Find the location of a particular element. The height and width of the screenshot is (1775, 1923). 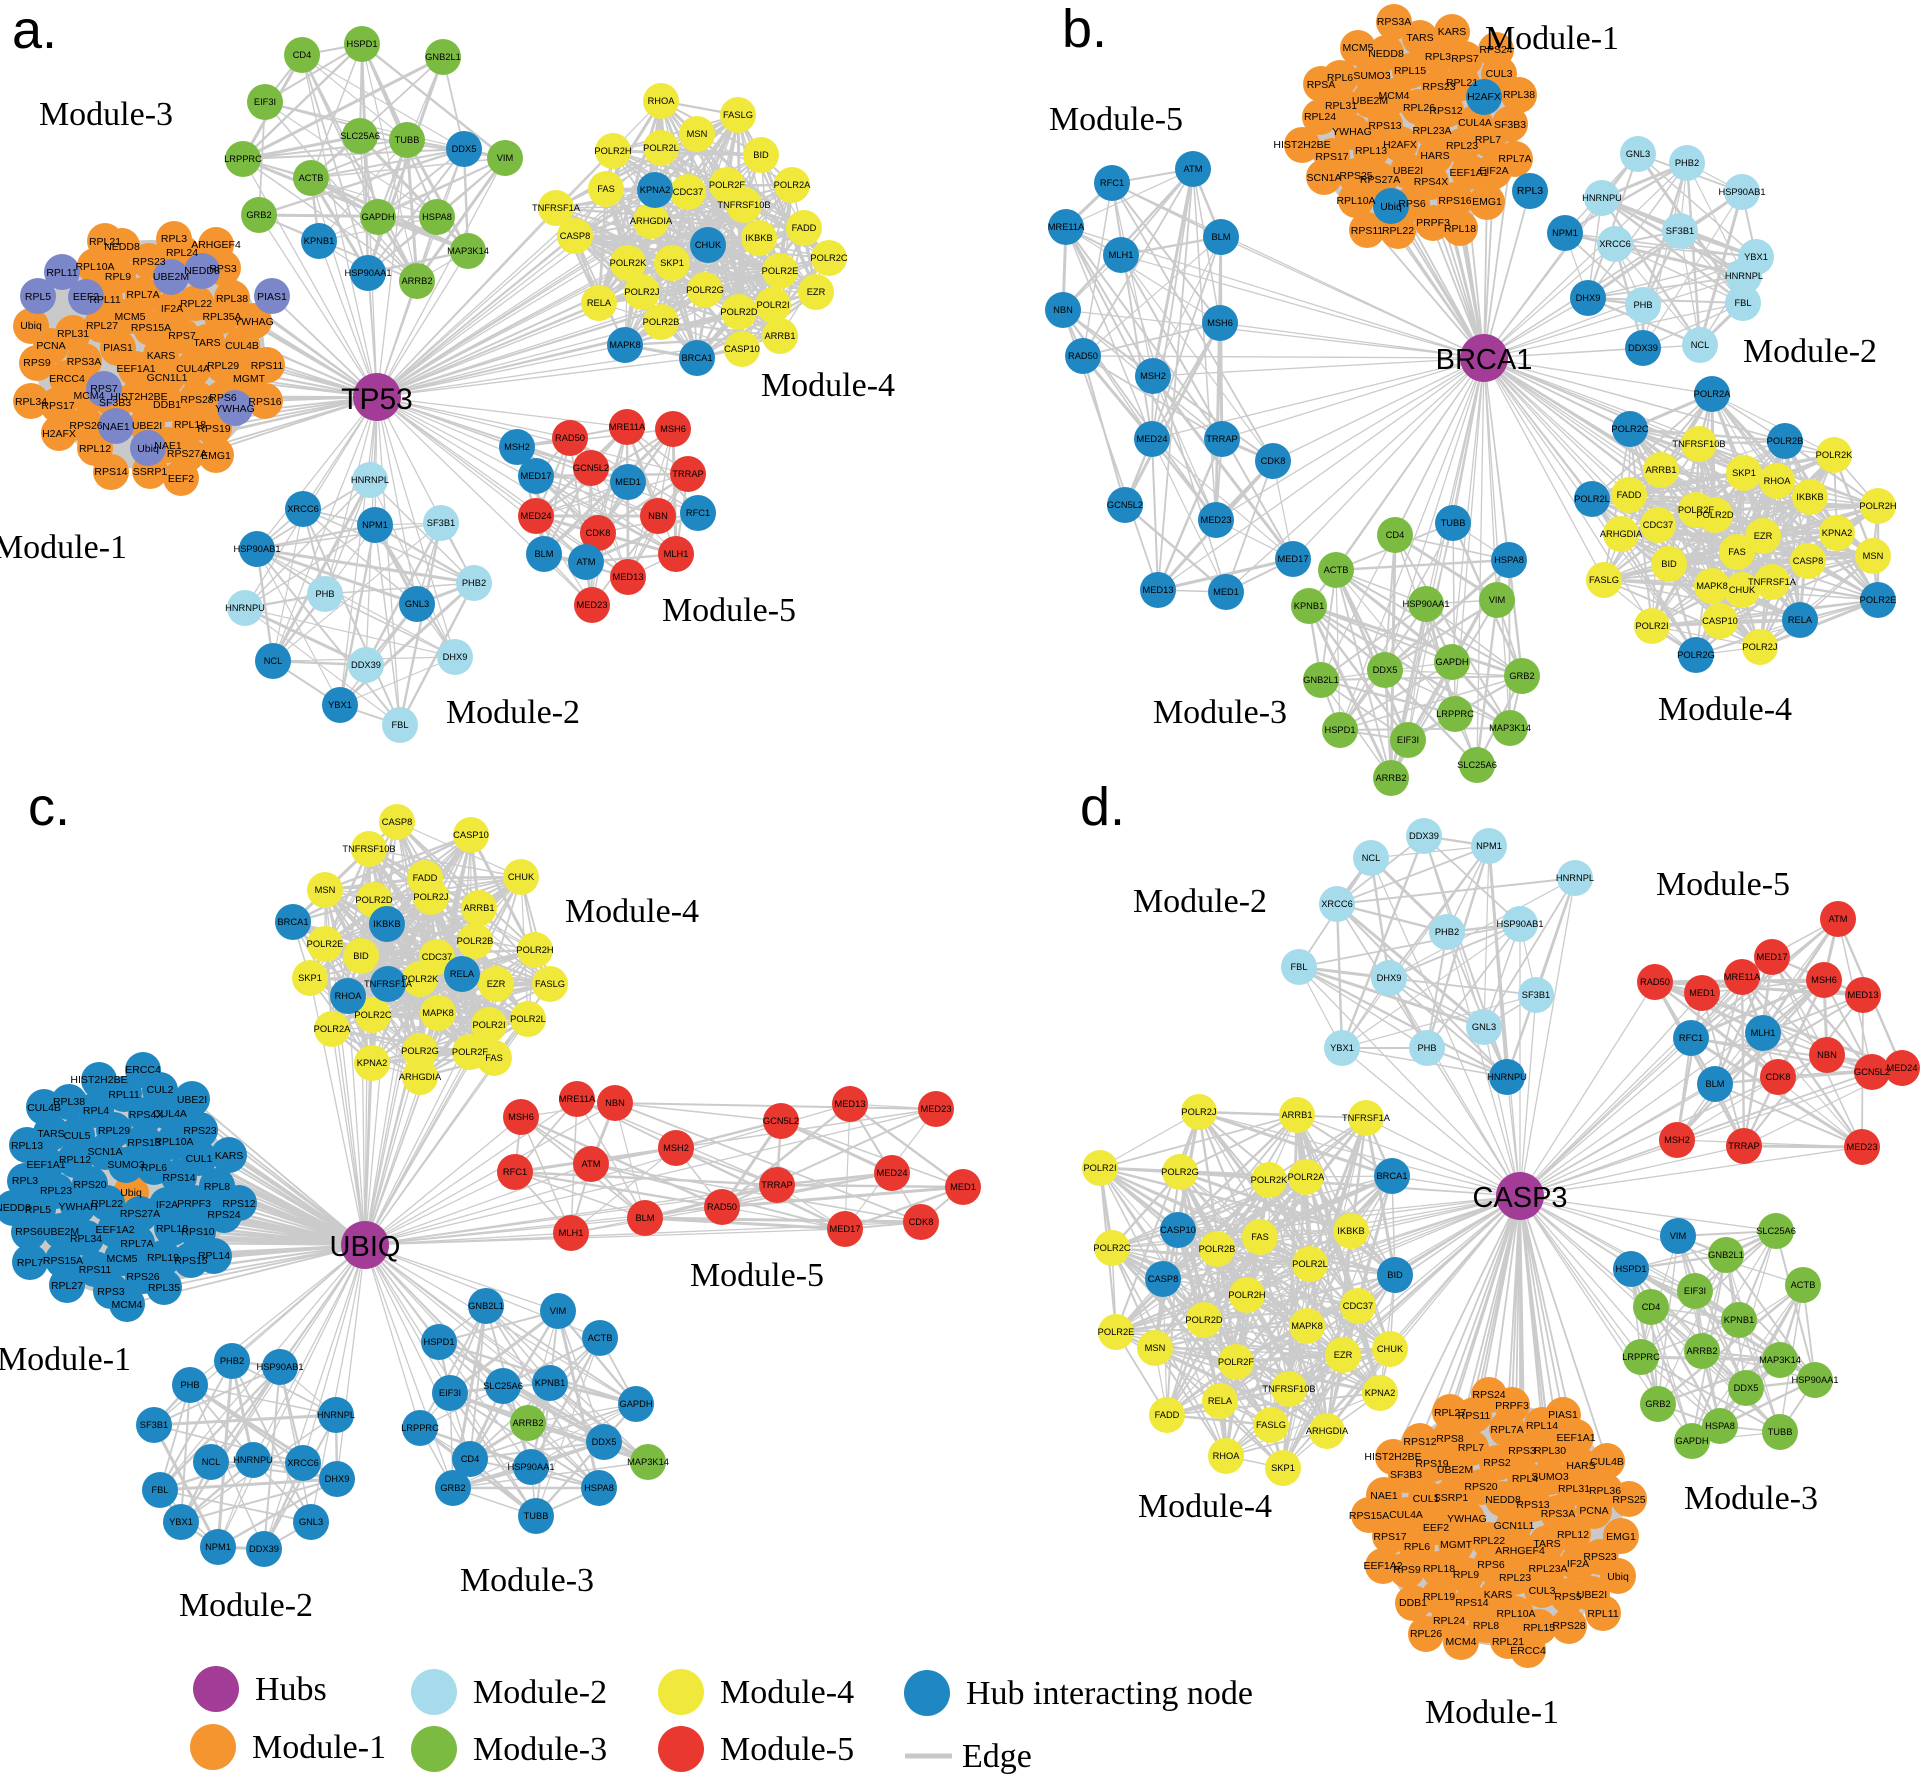

svg-text: NBN is located at coordinates (1063, 310).